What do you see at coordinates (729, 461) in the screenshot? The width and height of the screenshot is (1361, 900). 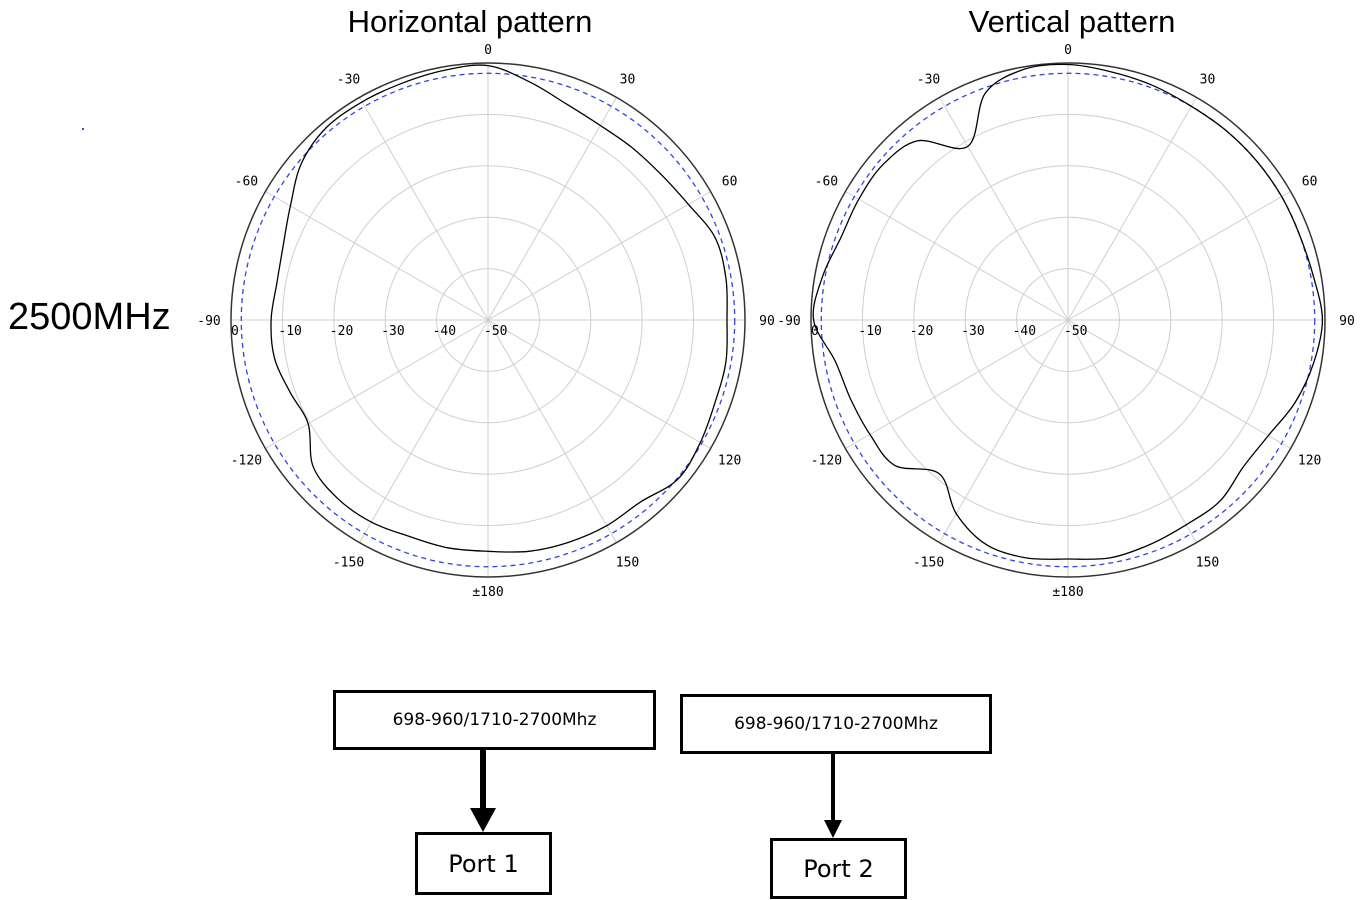 I see `horizontal-angle-label: 120` at bounding box center [729, 461].